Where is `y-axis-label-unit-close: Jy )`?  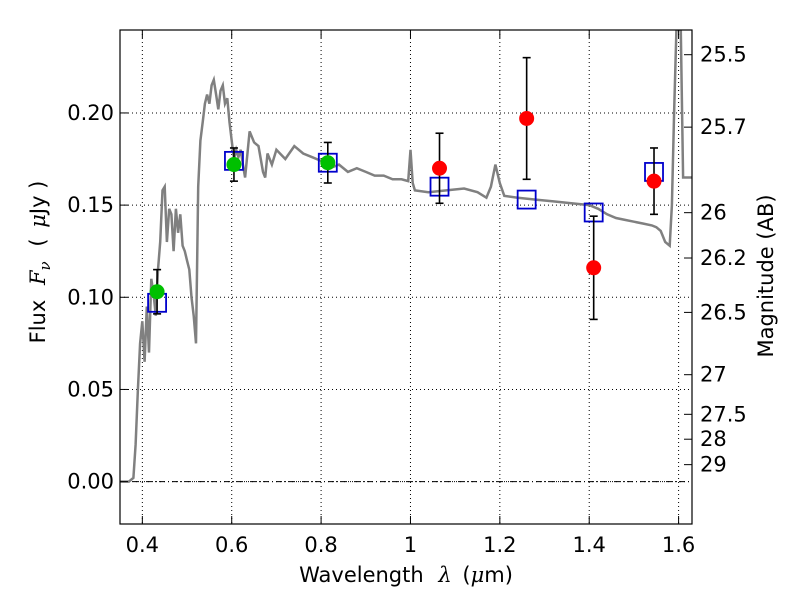
y-axis-label-unit-close: Jy ) is located at coordinates (38, 199).